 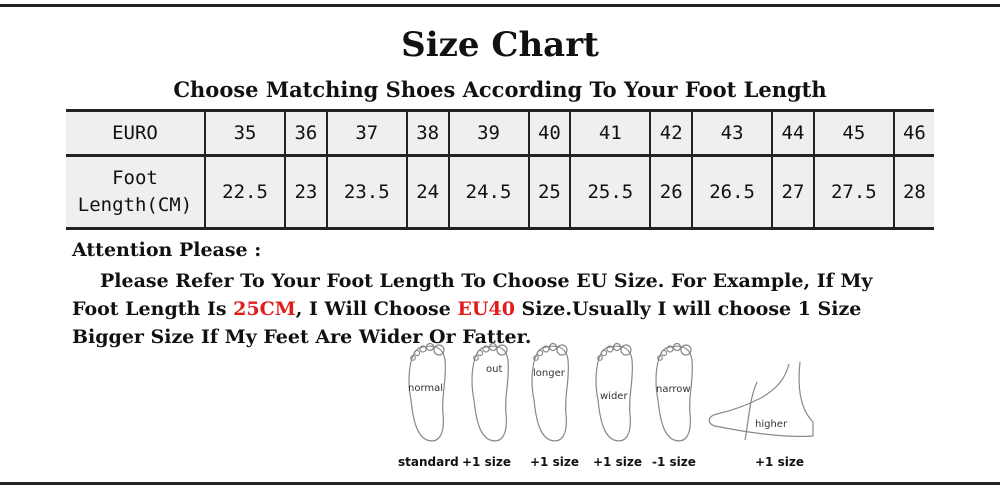 What do you see at coordinates (853, 133) in the screenshot?
I see `euro-size-cell: 45` at bounding box center [853, 133].